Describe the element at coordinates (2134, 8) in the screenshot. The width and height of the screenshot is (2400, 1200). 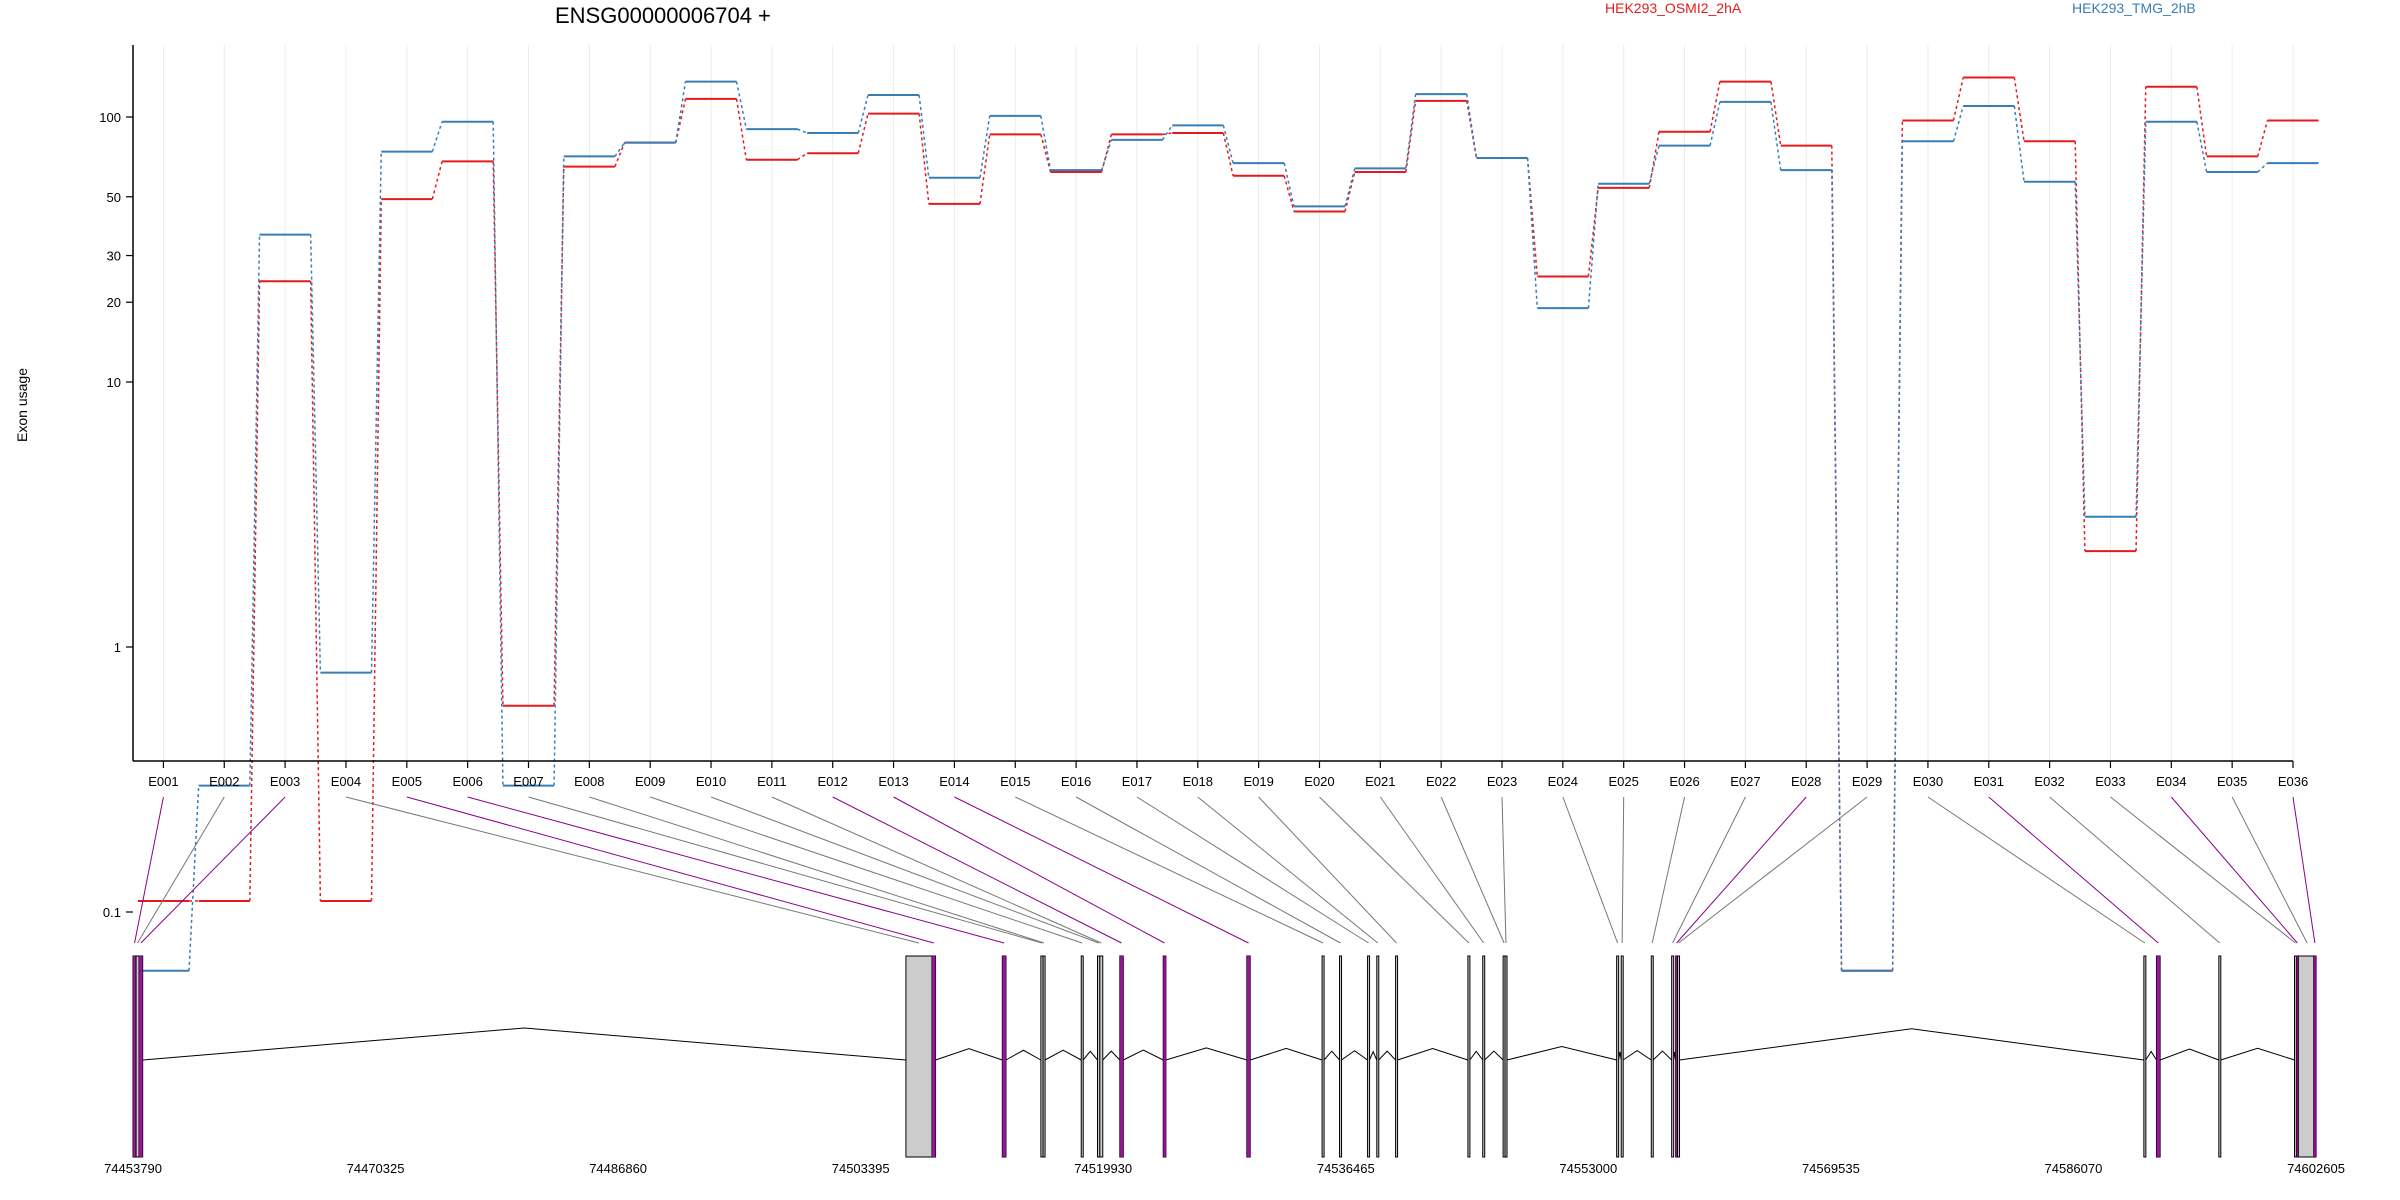
I see `legend-series-tmg: HEK293_TMG_2hB` at that location.